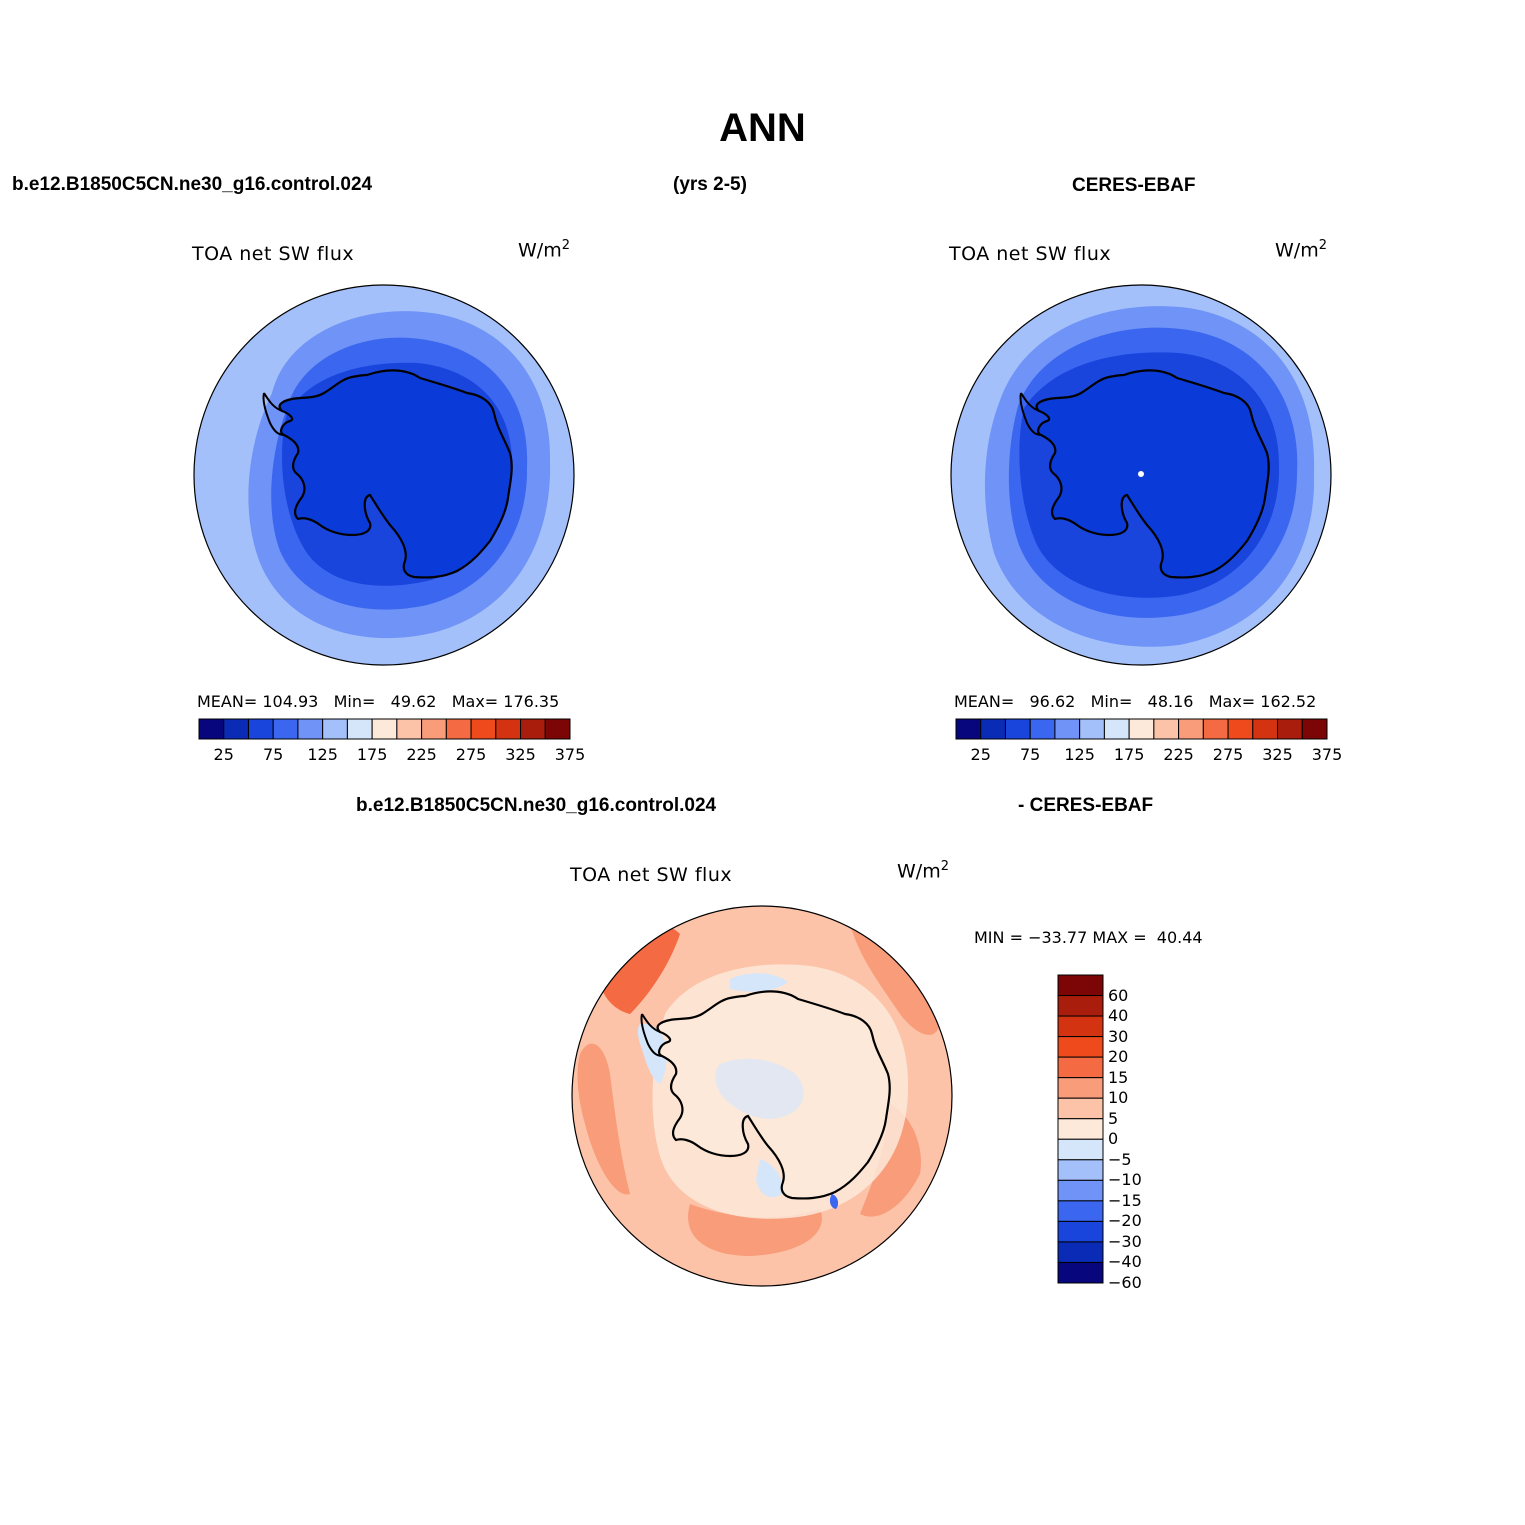 The width and height of the screenshot is (1525, 1525). What do you see at coordinates (1118, 1036) in the screenshot?
I see `diff-colorbar-tick-label: 30` at bounding box center [1118, 1036].